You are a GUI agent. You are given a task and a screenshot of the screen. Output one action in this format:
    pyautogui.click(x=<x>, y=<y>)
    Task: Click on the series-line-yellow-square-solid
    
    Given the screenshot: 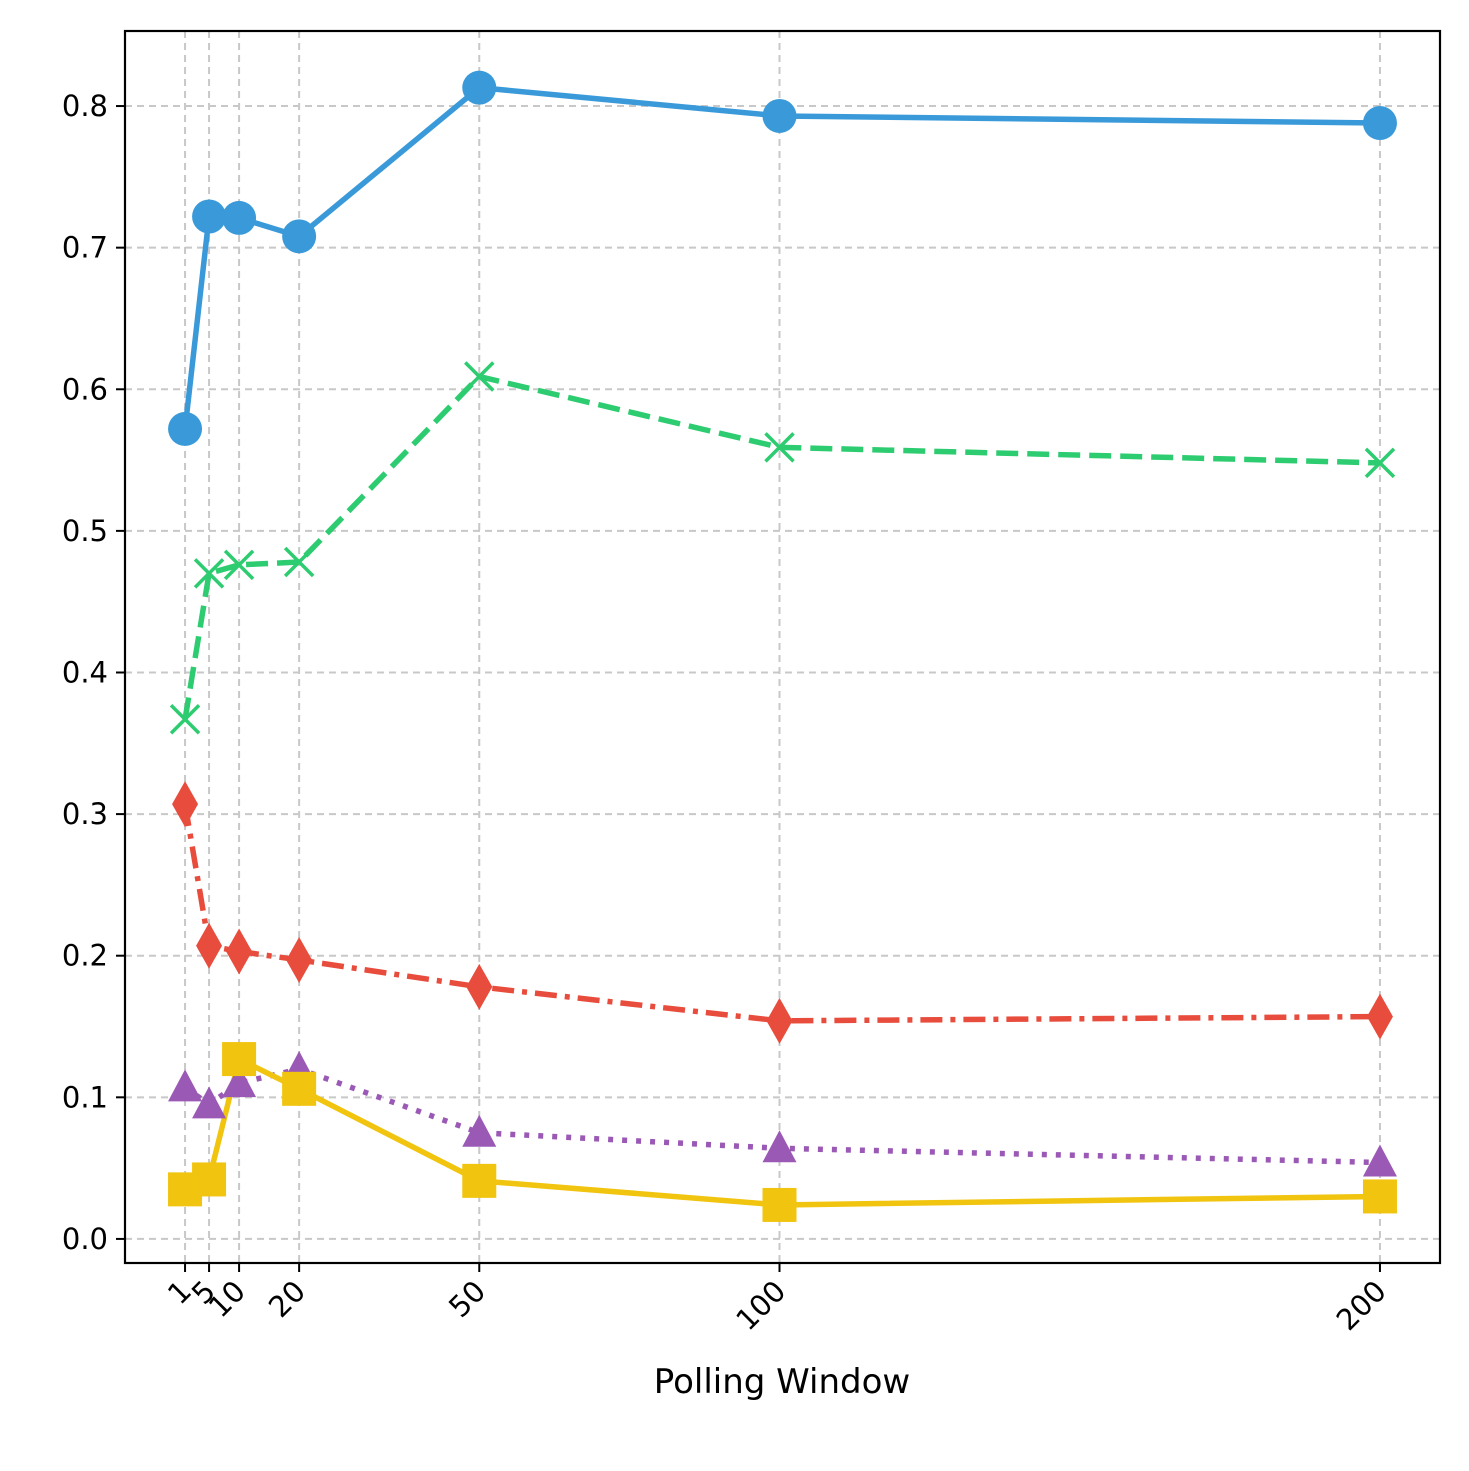 What is the action you would take?
    pyautogui.click(x=781, y=1132)
    